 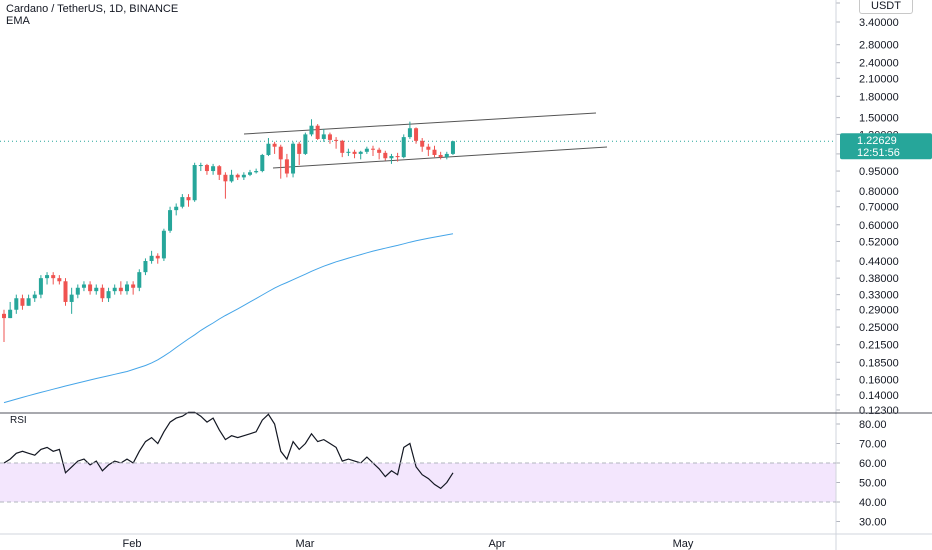 I want to click on price-tick-label: 0.38000, so click(x=879, y=279).